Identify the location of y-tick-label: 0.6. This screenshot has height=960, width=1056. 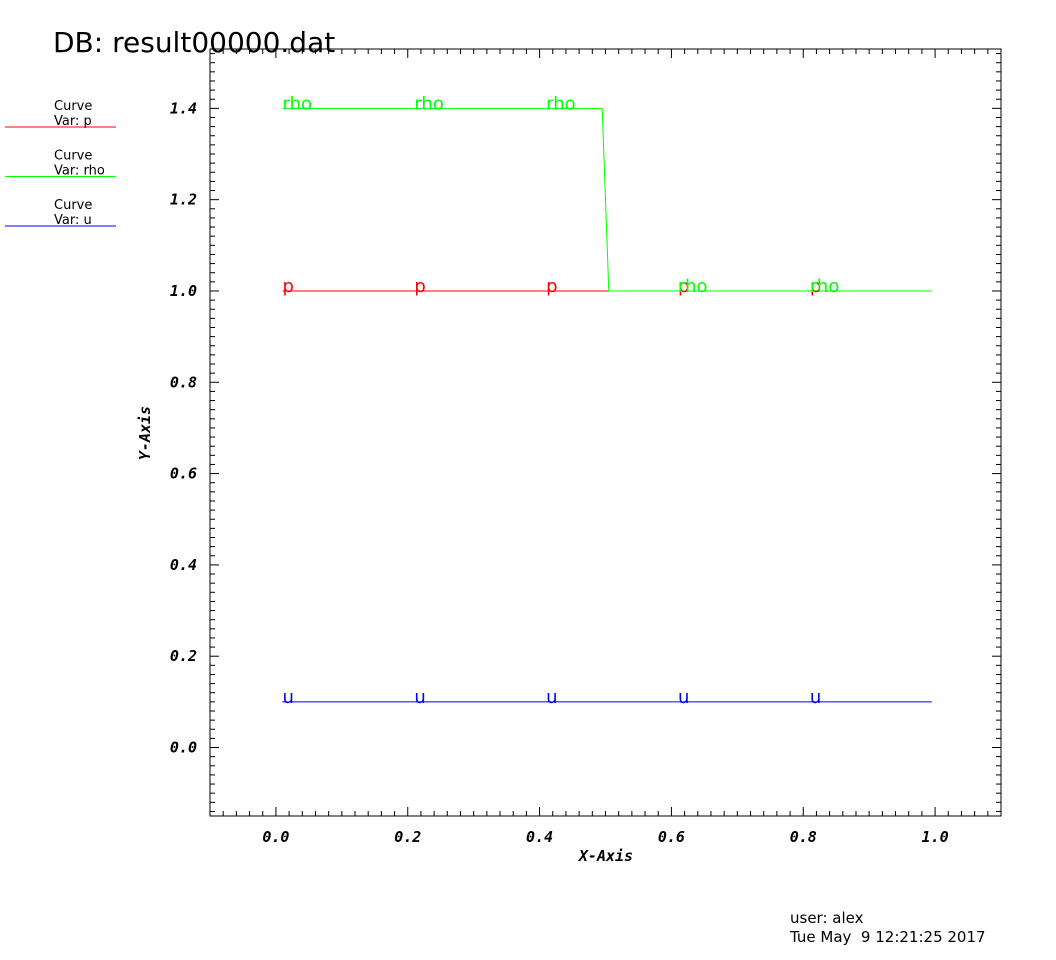
(183, 474).